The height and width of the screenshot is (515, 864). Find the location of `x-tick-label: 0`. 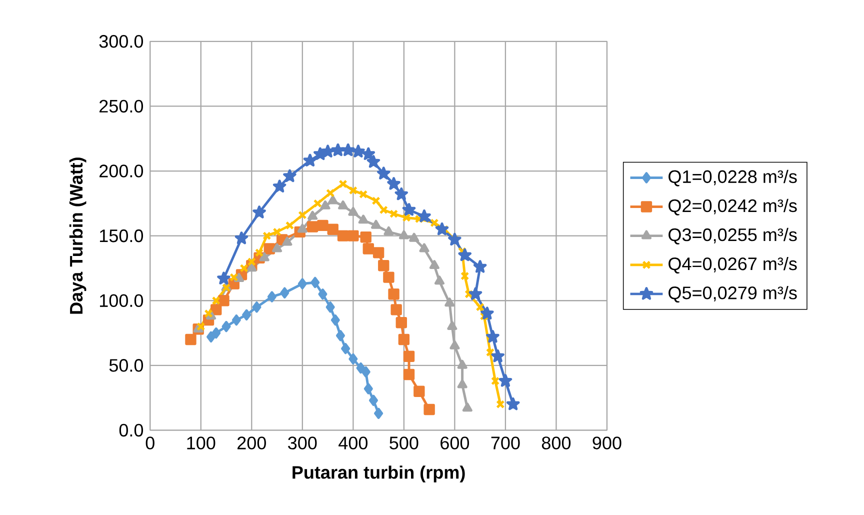

x-tick-label: 0 is located at coordinates (150, 443).